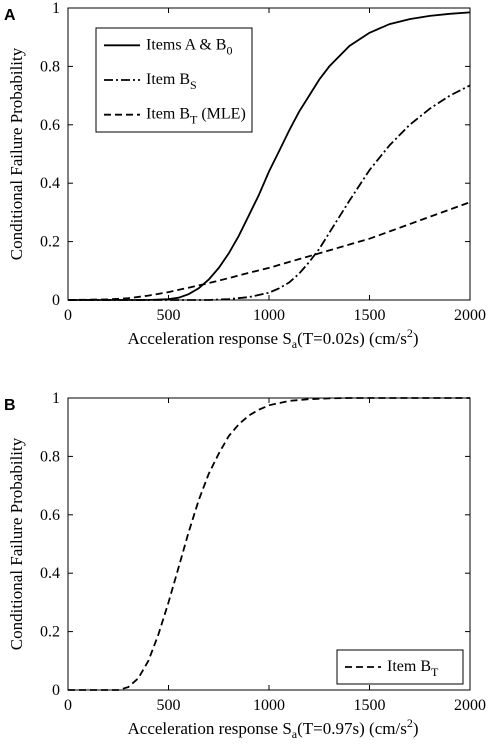 This screenshot has height=749, width=490. I want to click on legend-entry: Items A & B0, so click(189, 46).